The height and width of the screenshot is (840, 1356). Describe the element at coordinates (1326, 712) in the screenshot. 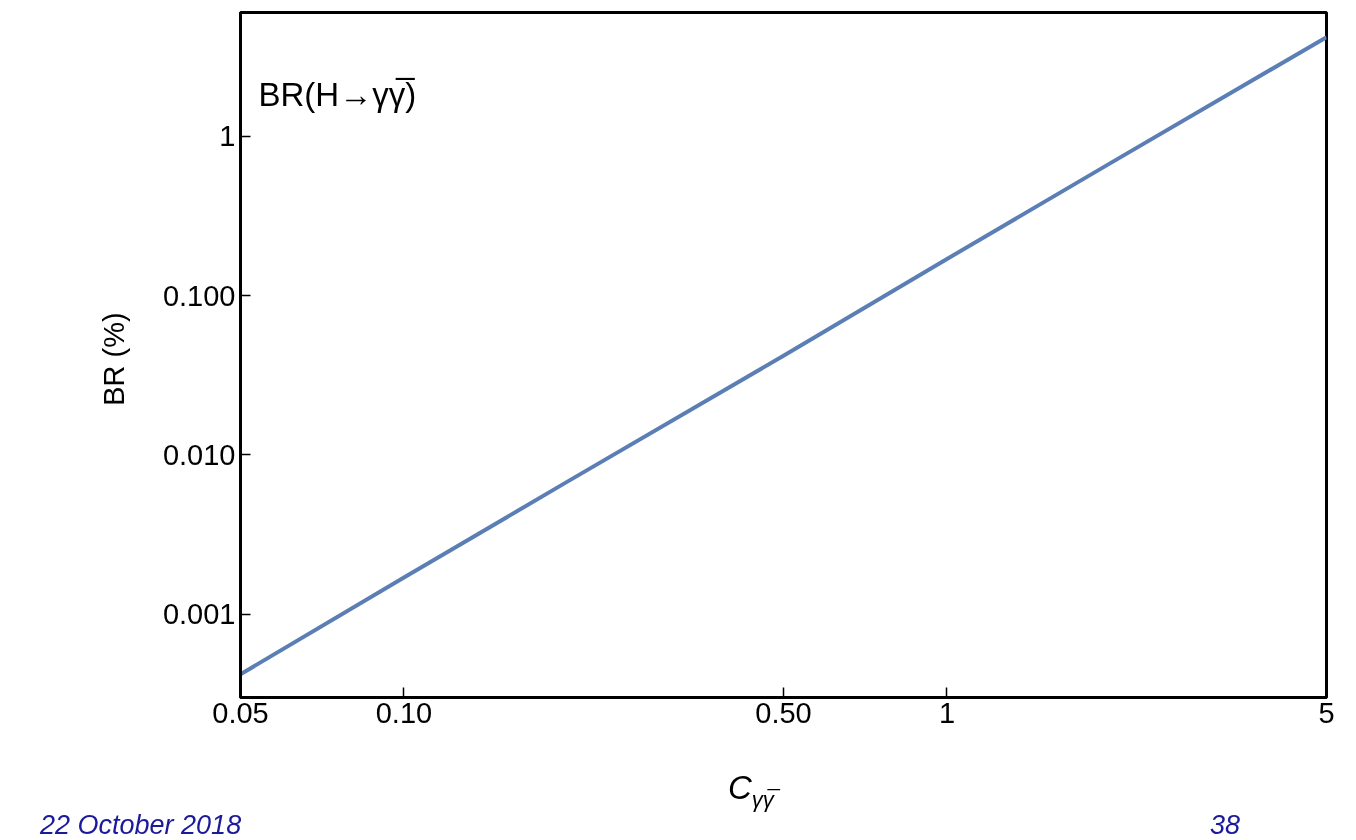

I see `x-tick-label: 5` at that location.